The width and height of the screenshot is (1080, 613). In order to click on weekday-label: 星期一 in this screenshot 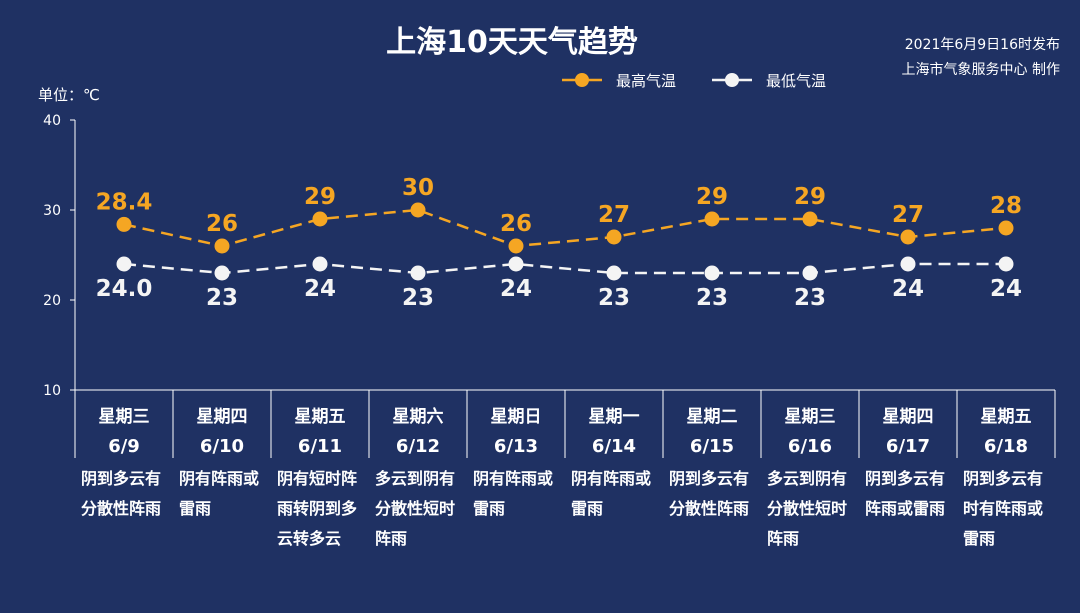, I will do `click(614, 417)`.